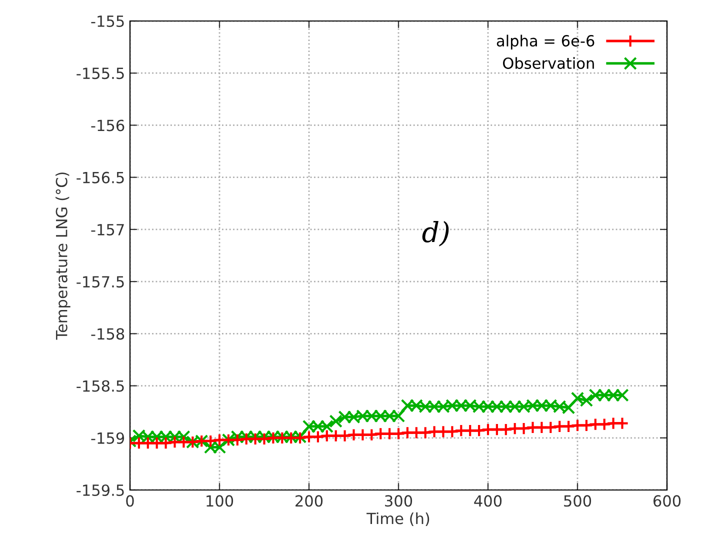 Image resolution: width=701 pixels, height=533 pixels. I want to click on y-tick-label: -156, so click(107, 126).